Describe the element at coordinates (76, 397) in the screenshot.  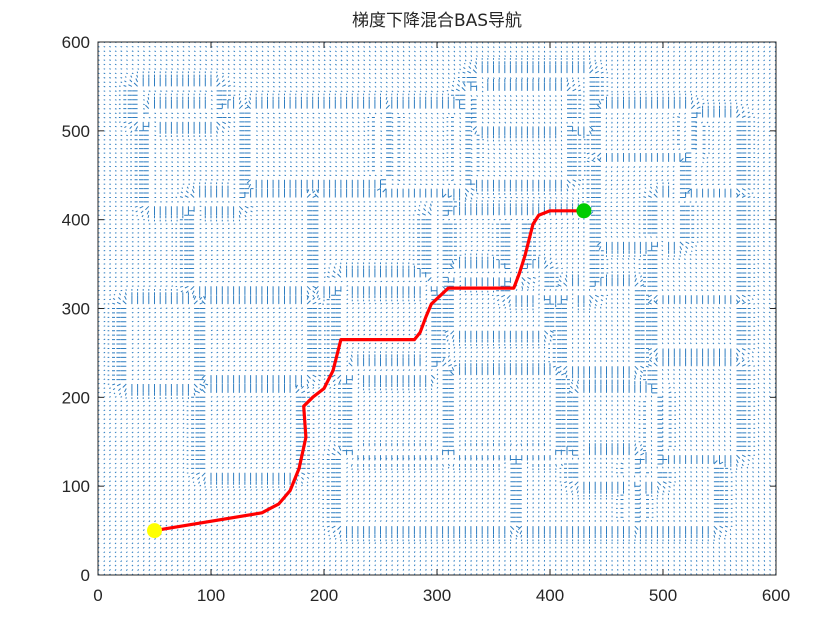
I see `y-tick-label: 200` at that location.